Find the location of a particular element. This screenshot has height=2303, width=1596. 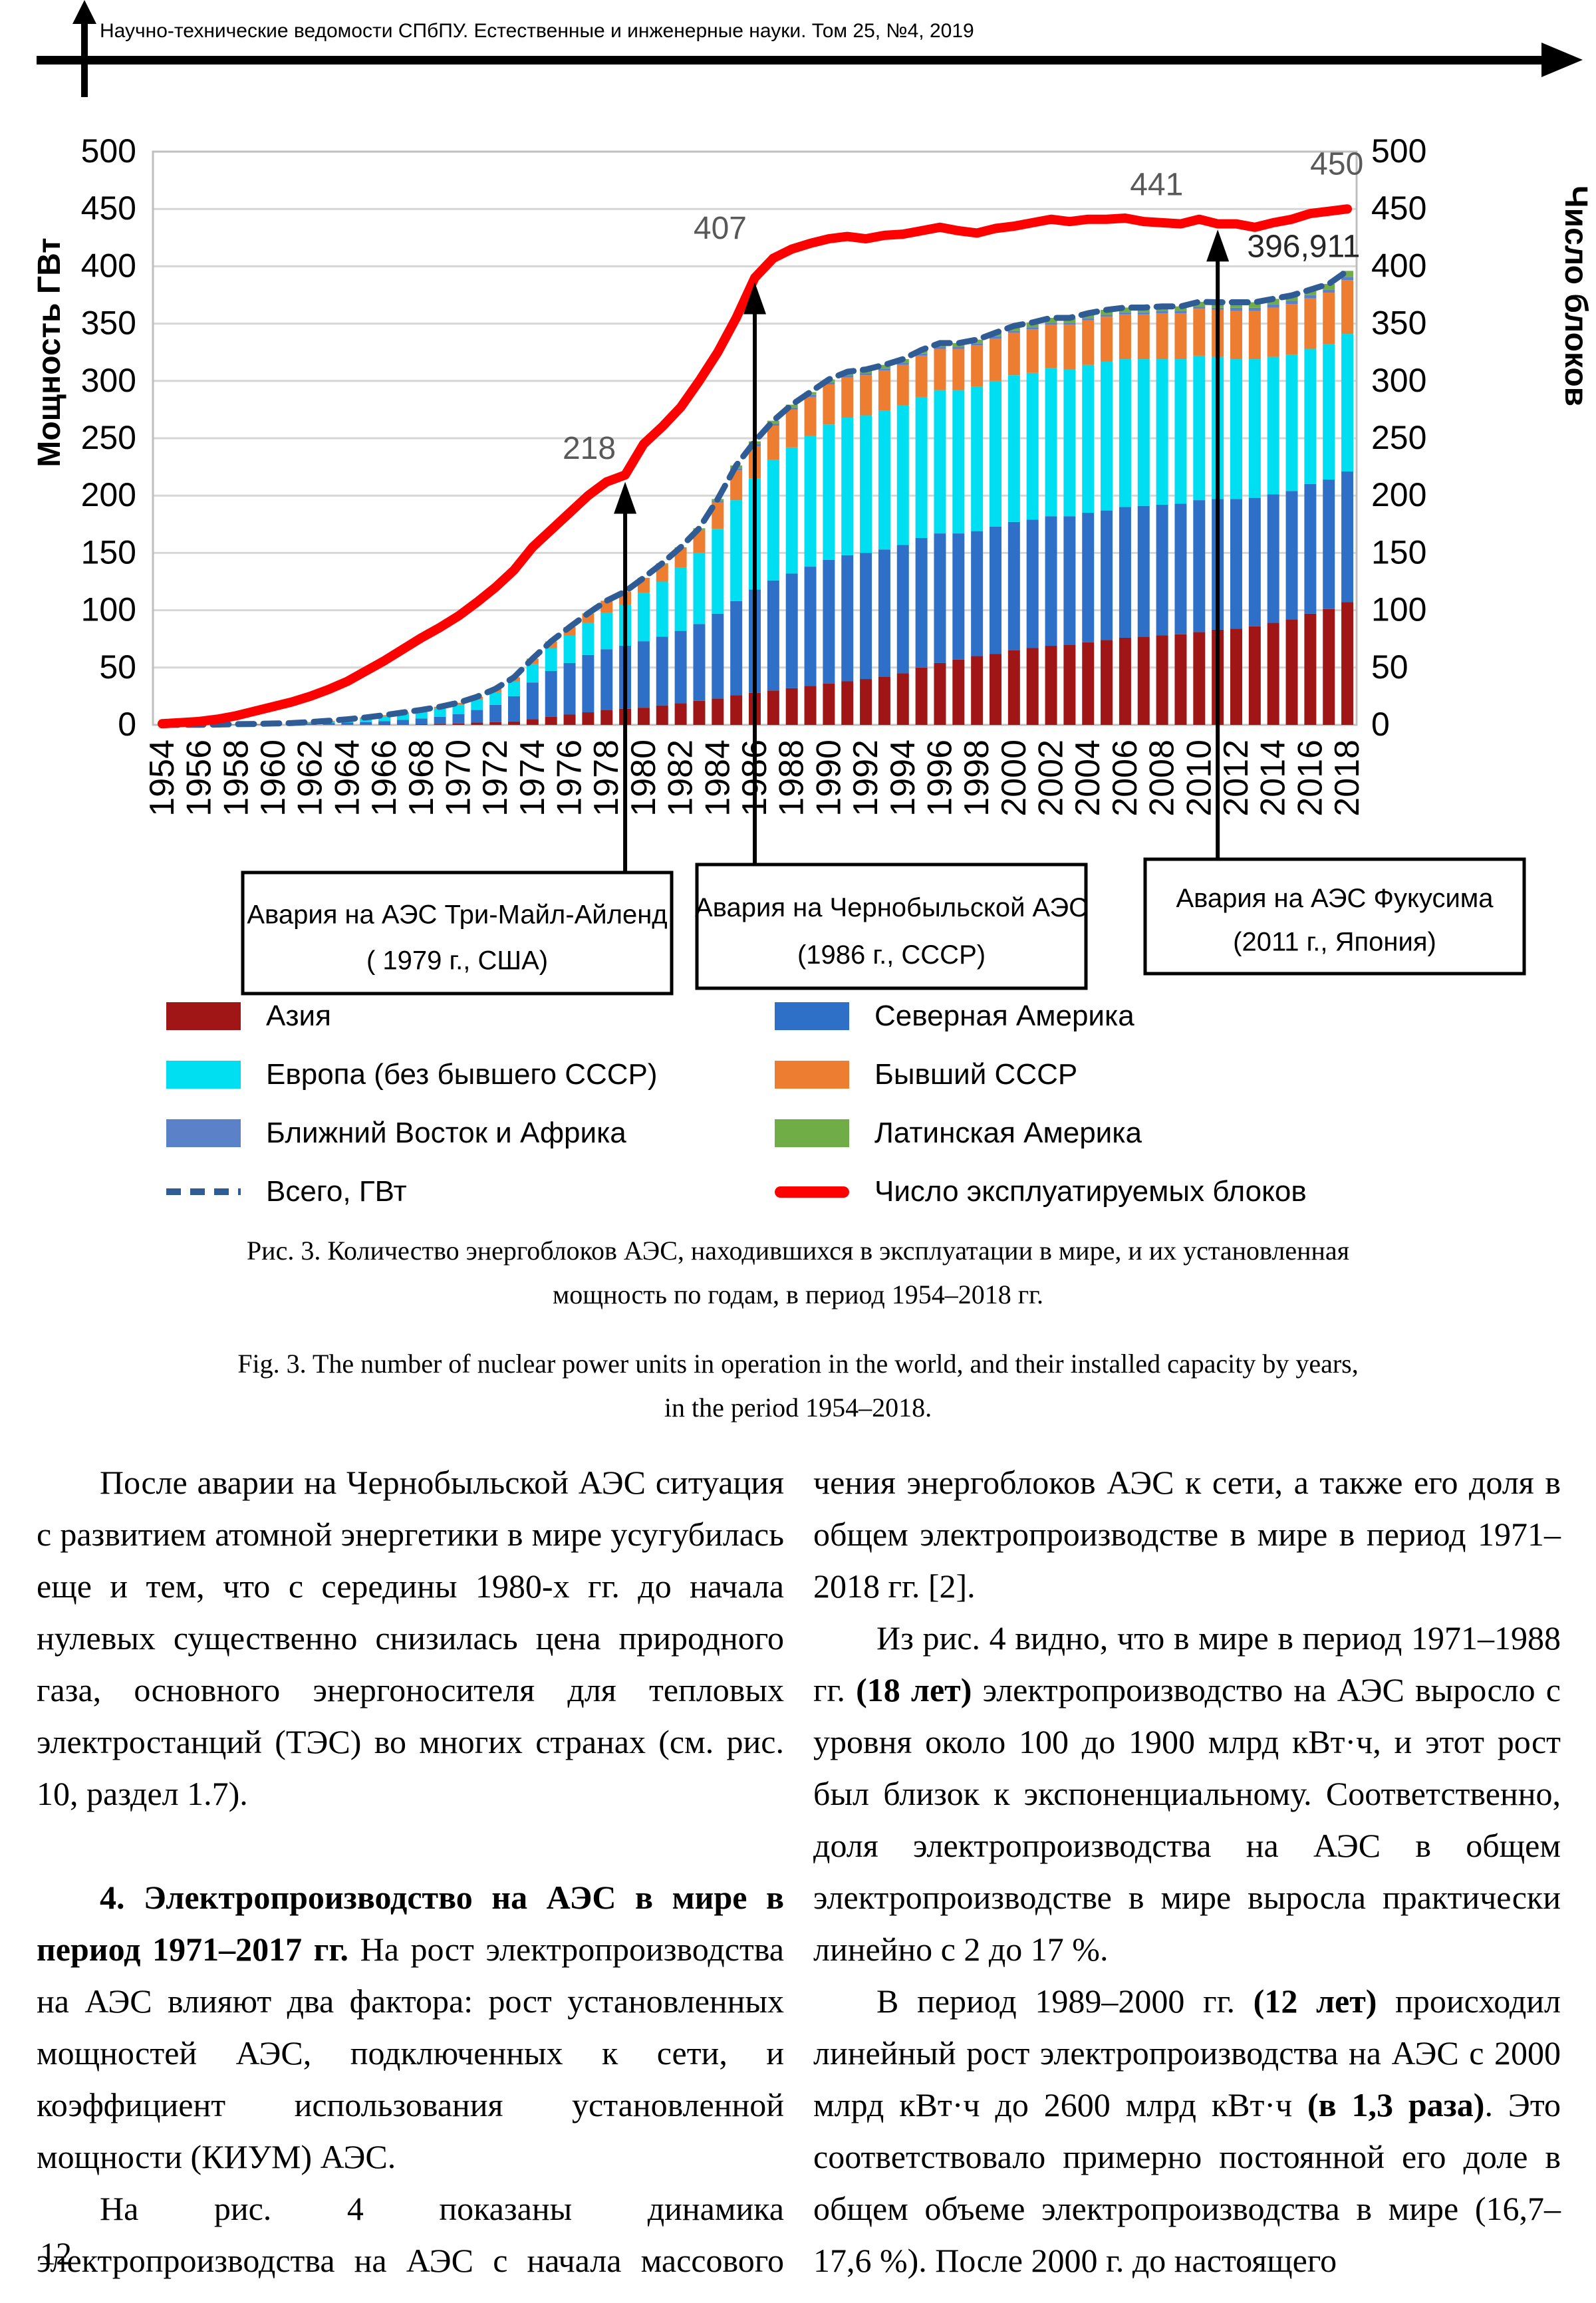

svg-text: (1986 г., СССР) is located at coordinates (891, 955).